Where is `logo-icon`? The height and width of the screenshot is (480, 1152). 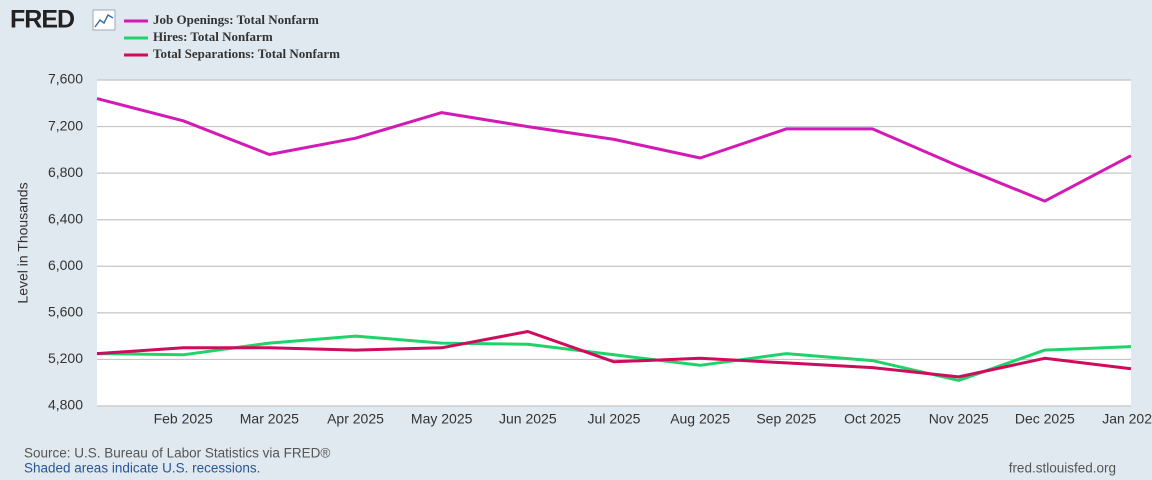
logo-icon is located at coordinates (104, 20).